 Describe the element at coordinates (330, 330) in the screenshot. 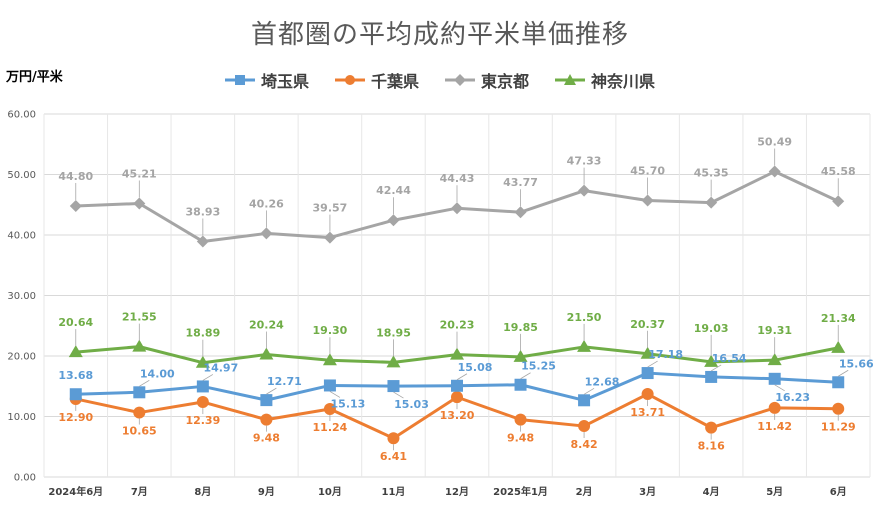

I see `data-label: 19.30` at that location.